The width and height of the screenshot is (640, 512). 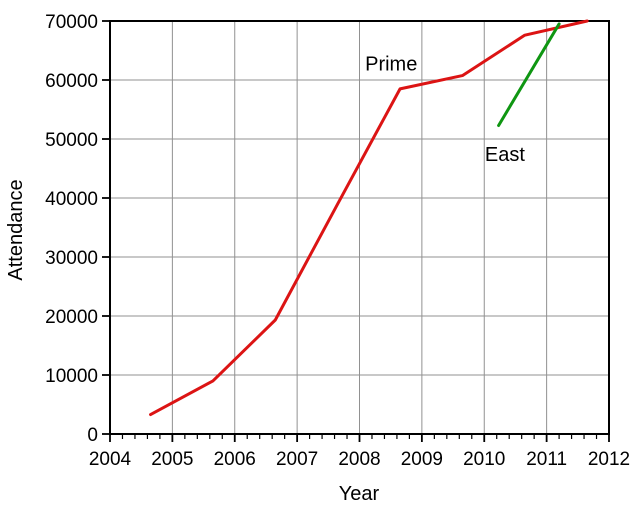 I want to click on y-tick-label: 20000, so click(x=71, y=317).